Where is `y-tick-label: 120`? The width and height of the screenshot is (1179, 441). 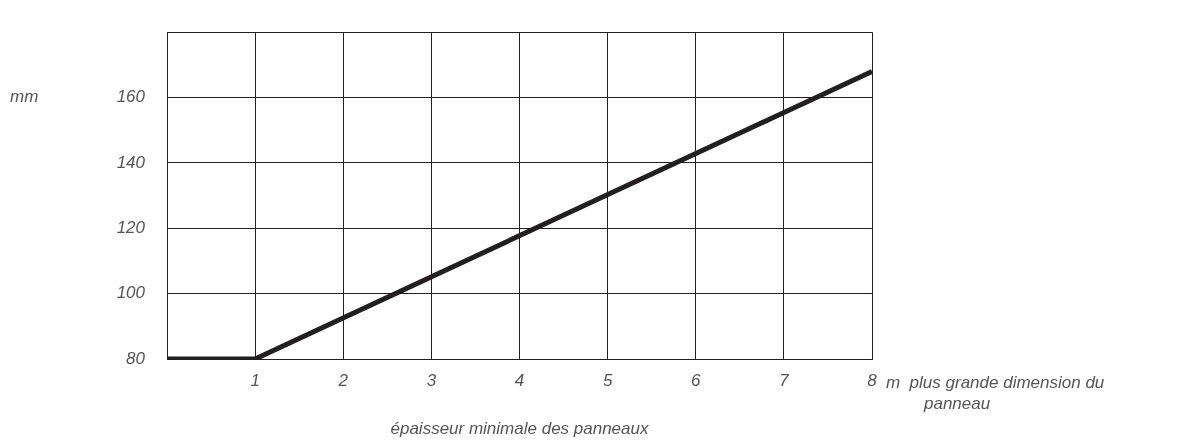
y-tick-label: 120 is located at coordinates (131, 228).